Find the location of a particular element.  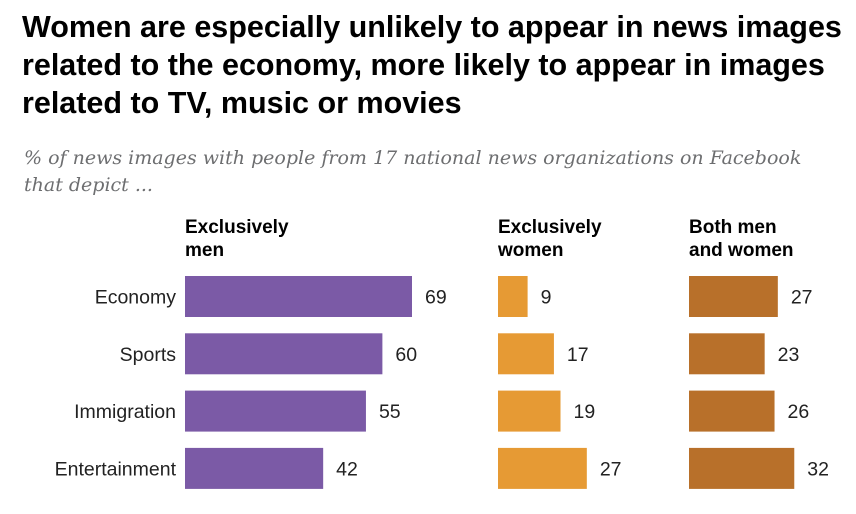

bar-exclusively-men-entertainment is located at coordinates (254, 468).